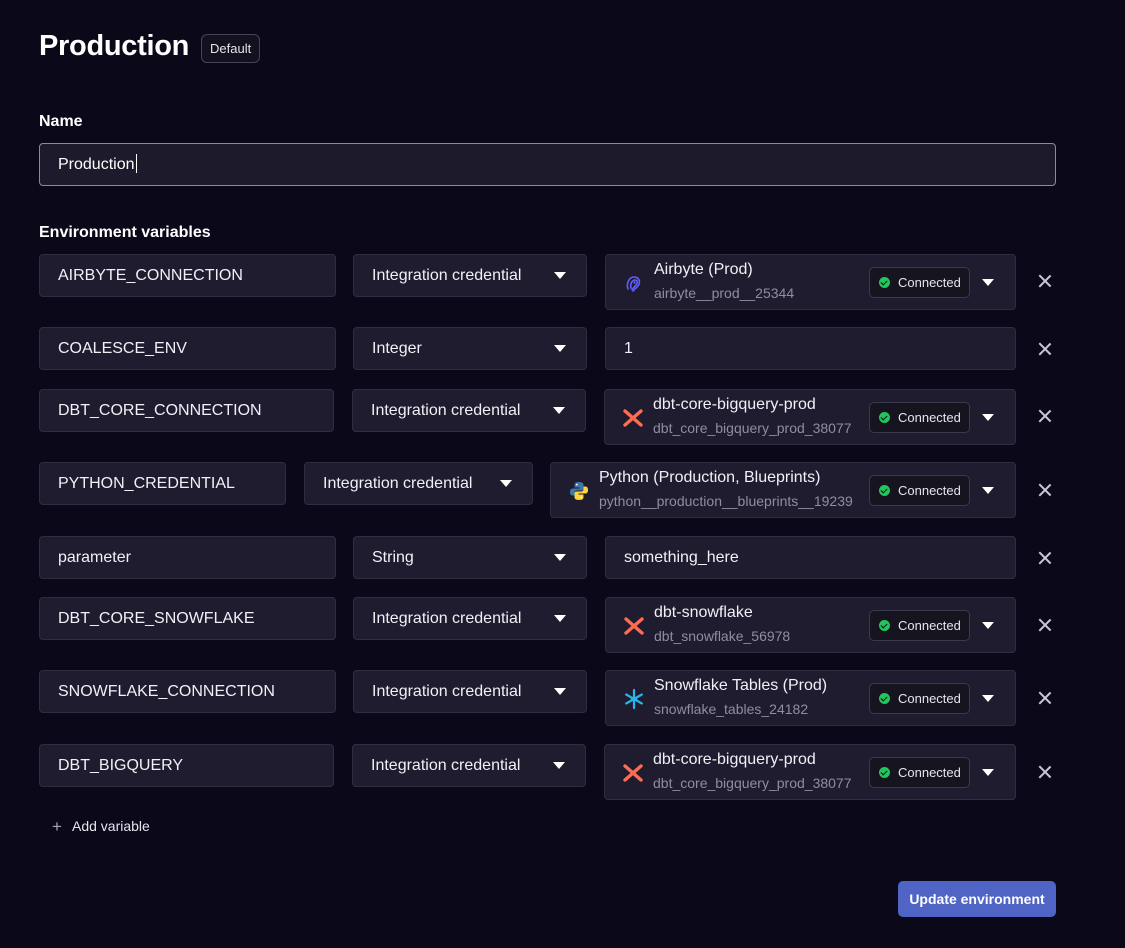  I want to click on variable-key-input: DBT_CORE_CONNECTION, so click(186, 410).